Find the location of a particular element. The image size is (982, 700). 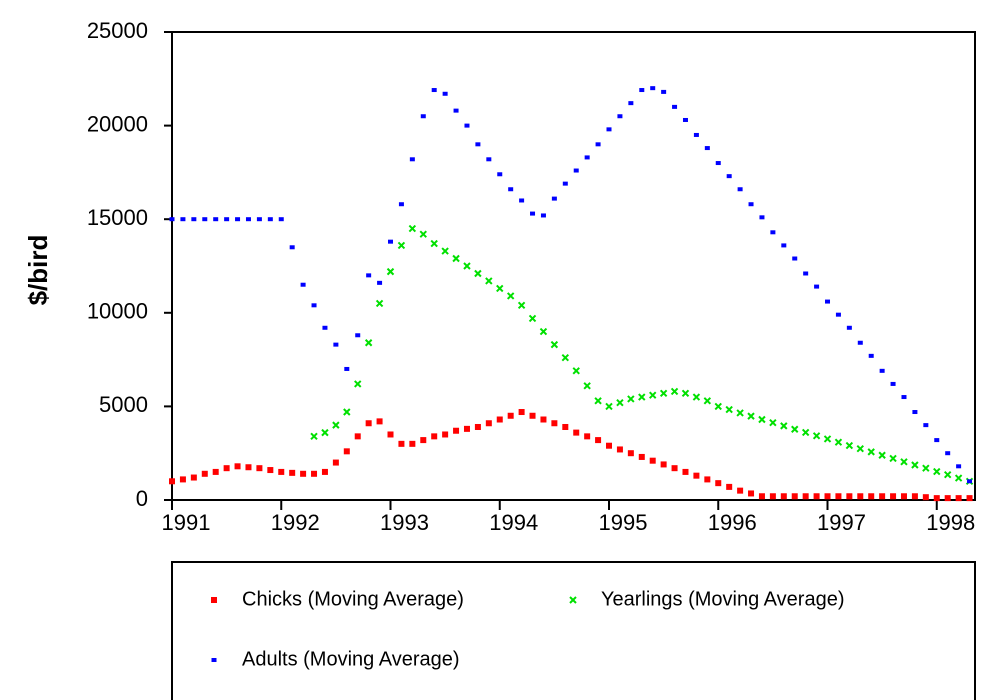

x-tick-label: 1991 is located at coordinates (186, 522).